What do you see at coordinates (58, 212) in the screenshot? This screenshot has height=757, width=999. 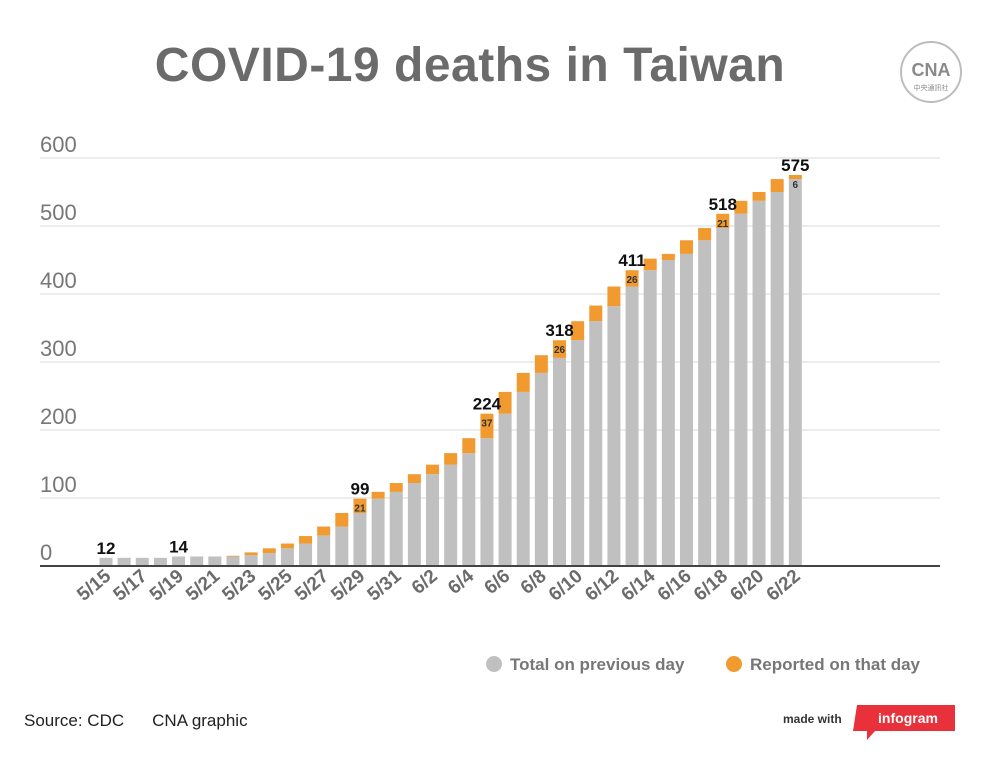 I see `y-tick-label: 500` at bounding box center [58, 212].